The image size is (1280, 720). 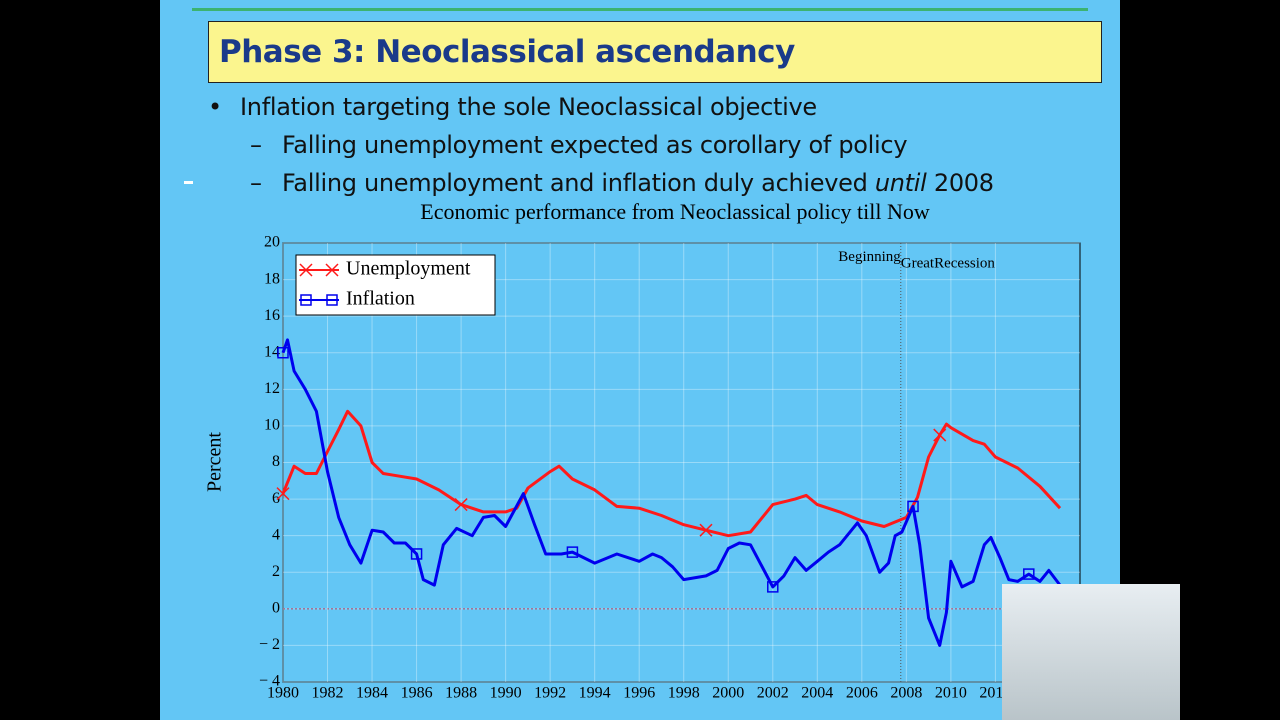 What do you see at coordinates (276, 608) in the screenshot?
I see `y-tick-label: 0` at bounding box center [276, 608].